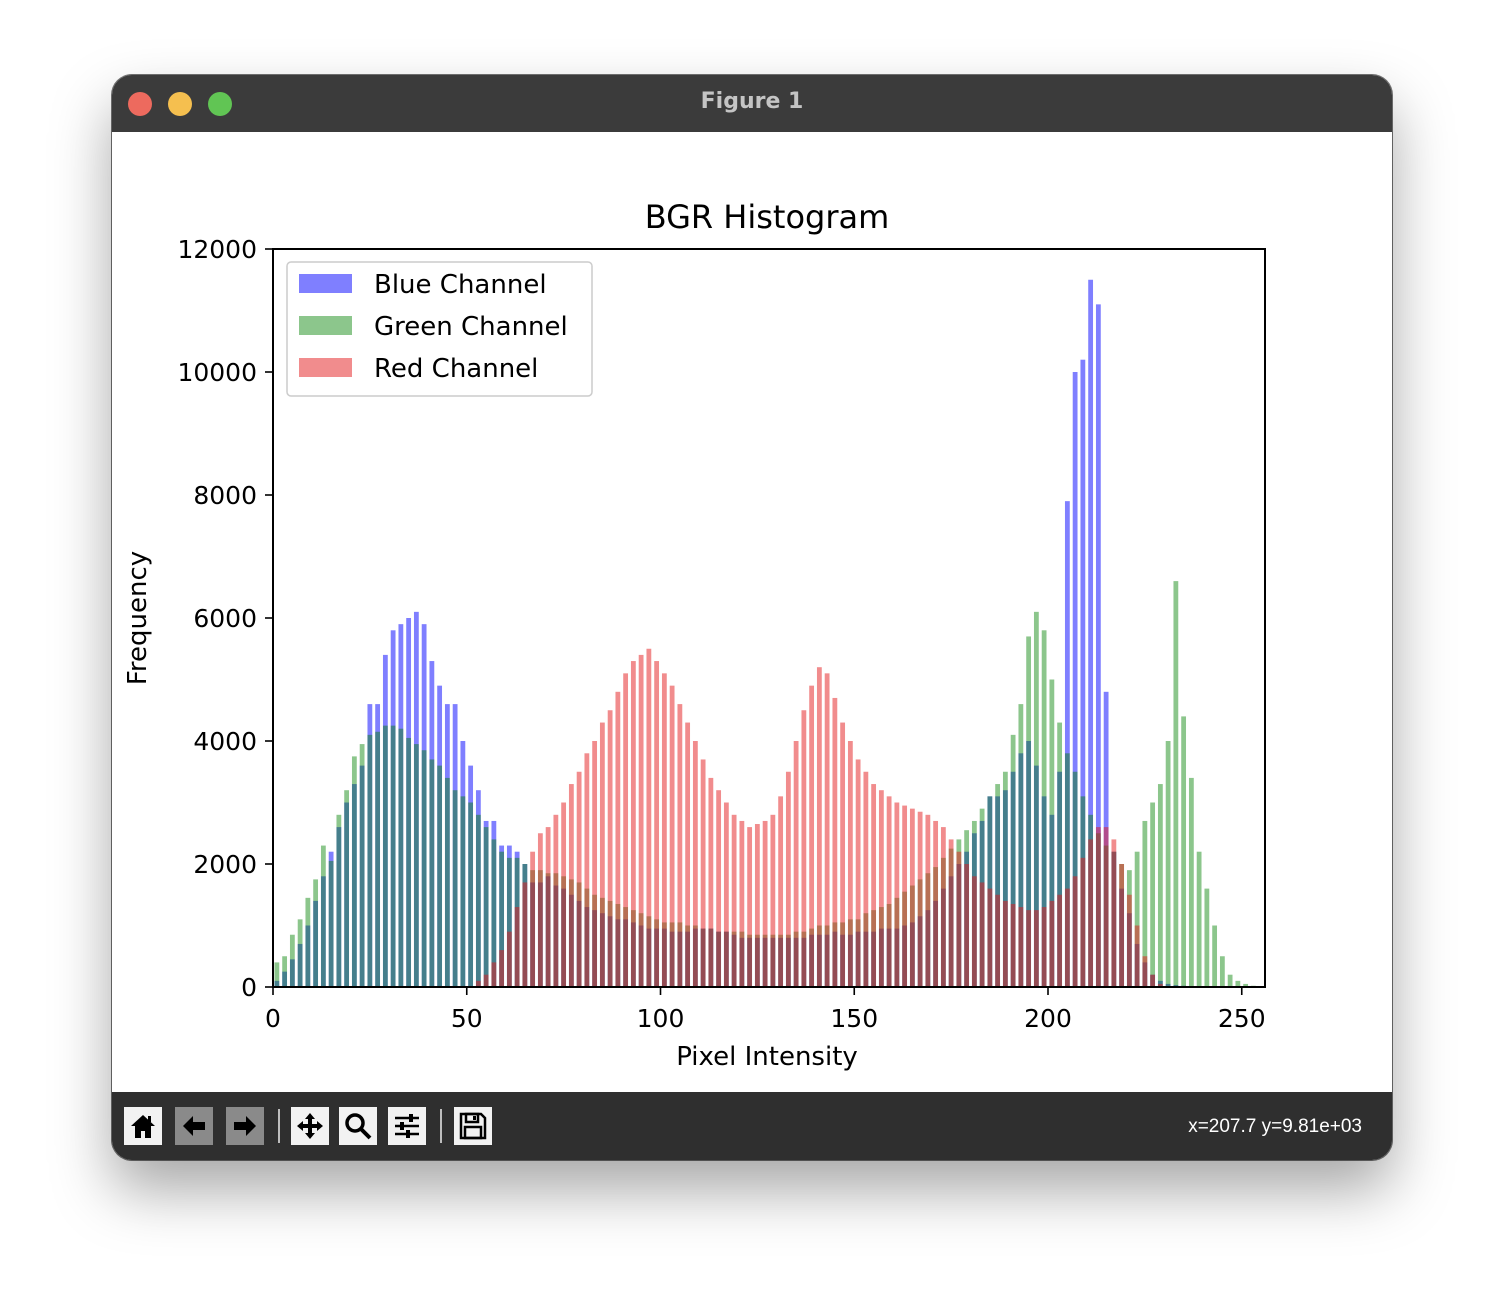 The height and width of the screenshot is (1308, 1504). I want to click on y-tick-label: 0, so click(249, 987).